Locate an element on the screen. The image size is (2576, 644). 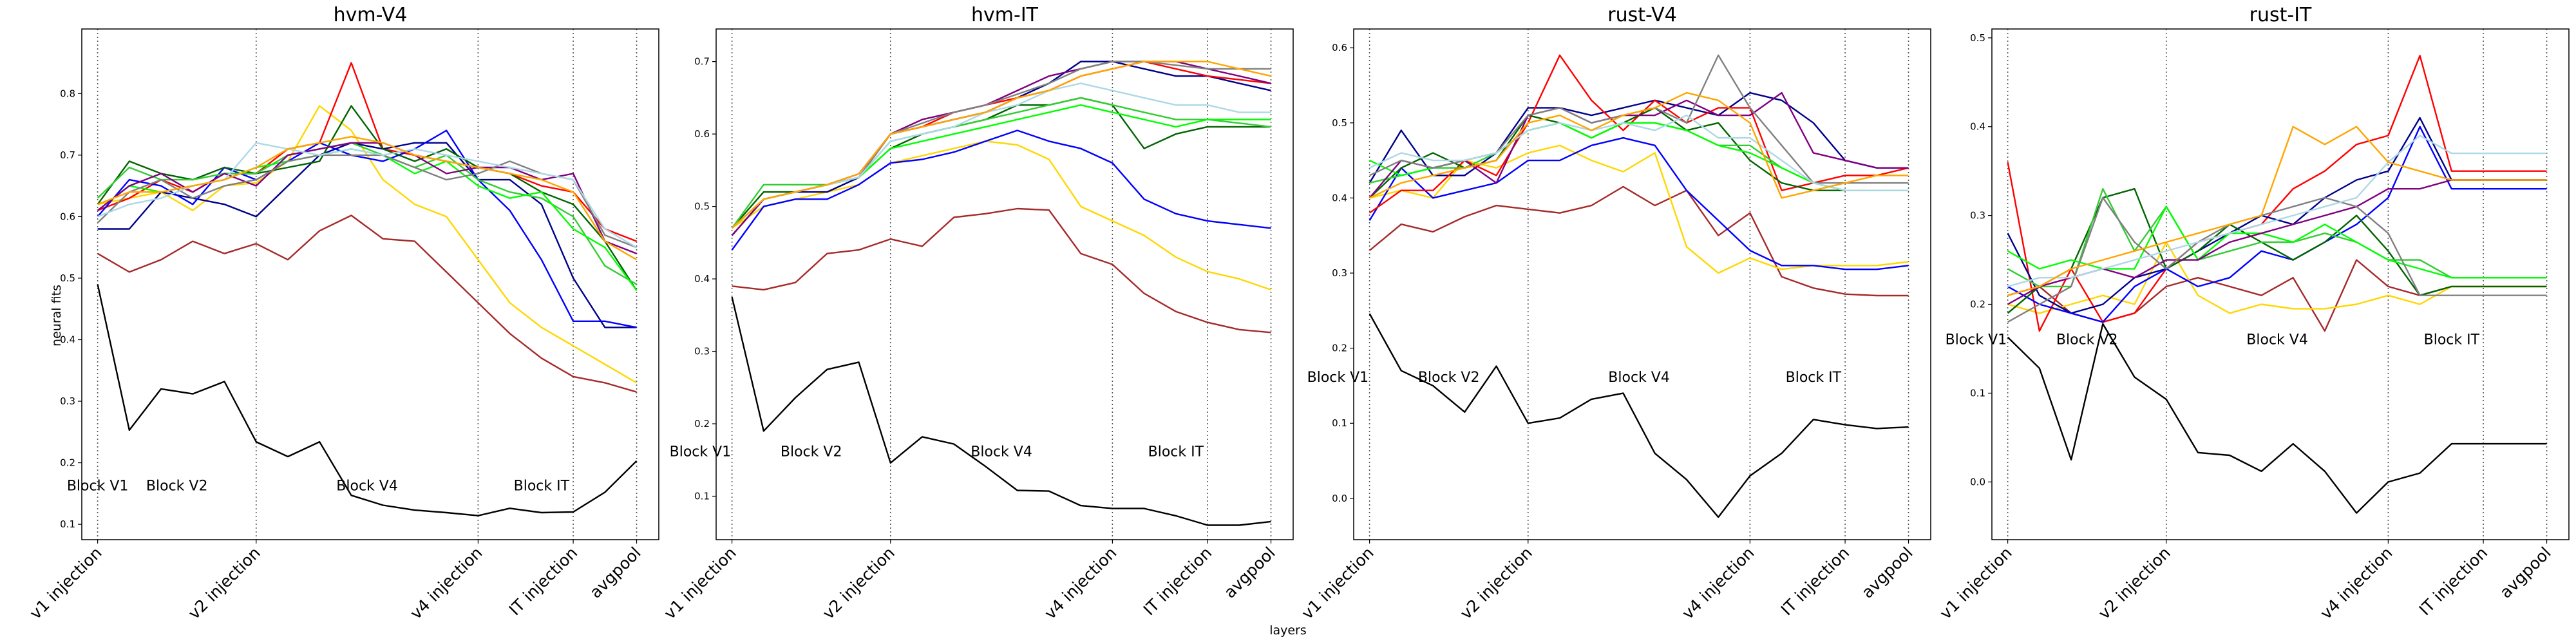
figure-ylabel: neural fits is located at coordinates (57, 315).